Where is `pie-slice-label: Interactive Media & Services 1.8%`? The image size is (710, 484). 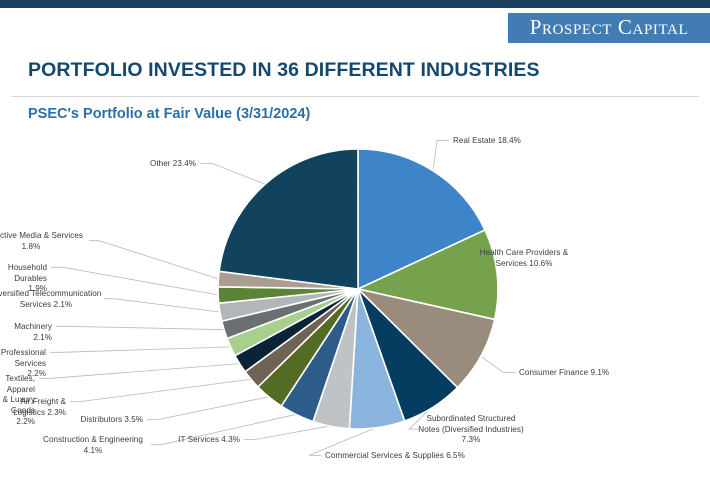
pie-slice-label: Interactive Media & Services 1.8% is located at coordinates (41, 241).